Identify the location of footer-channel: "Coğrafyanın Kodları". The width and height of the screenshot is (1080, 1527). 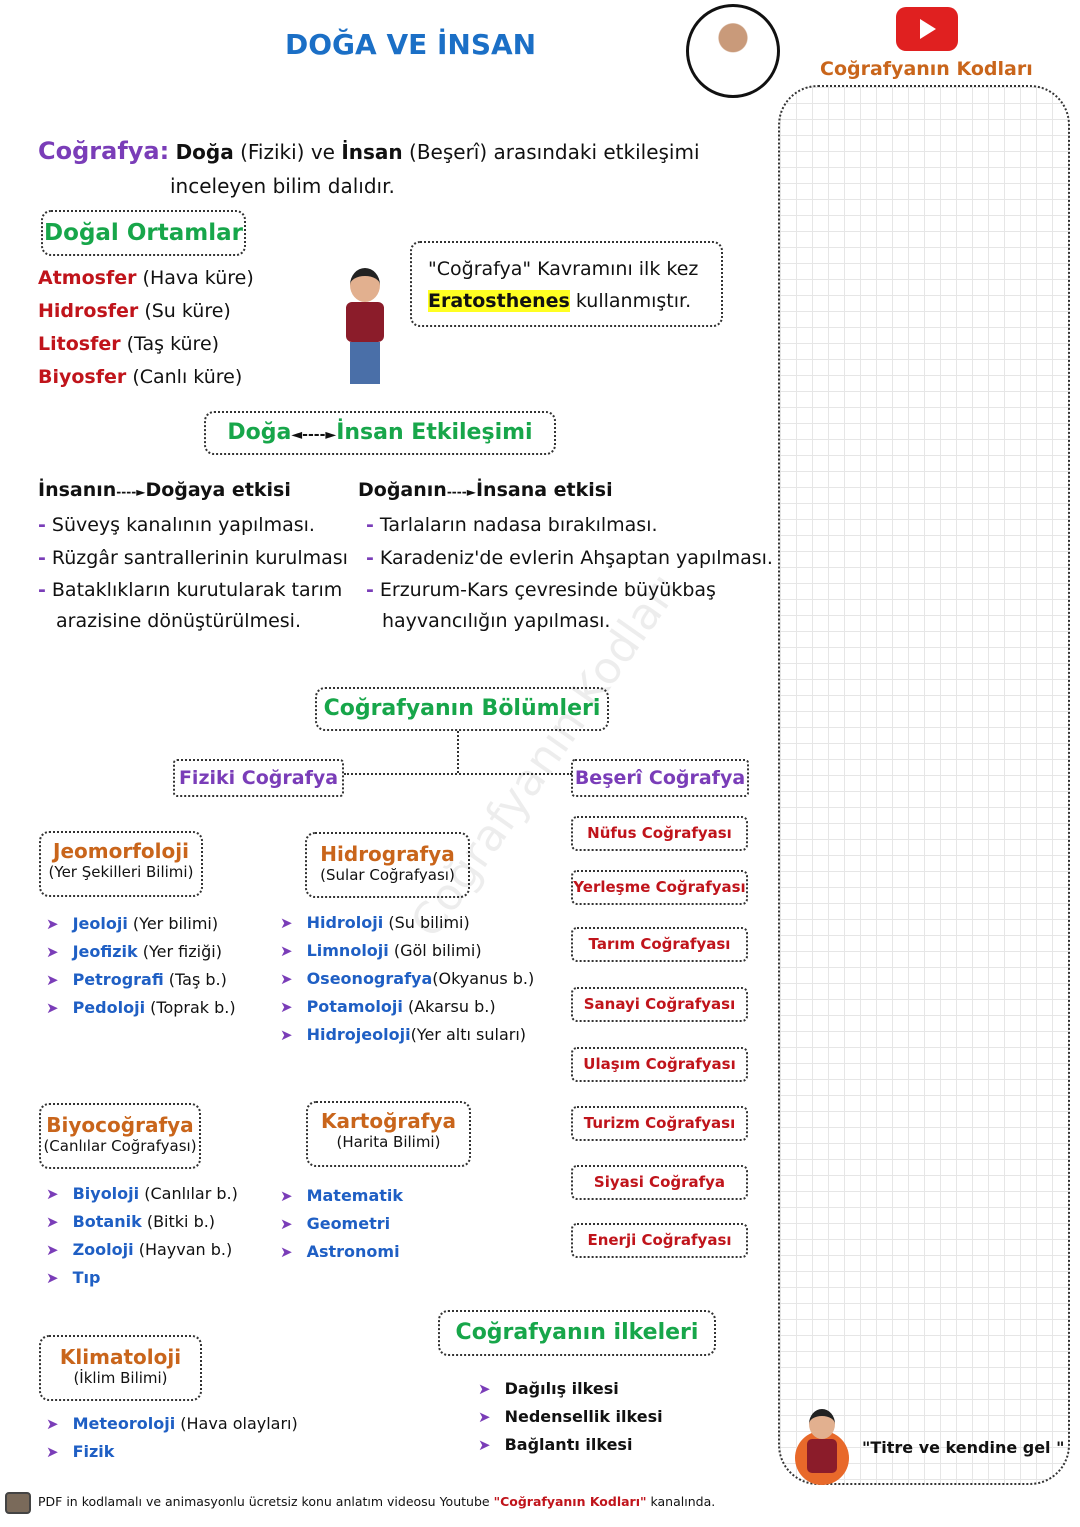
(570, 1501).